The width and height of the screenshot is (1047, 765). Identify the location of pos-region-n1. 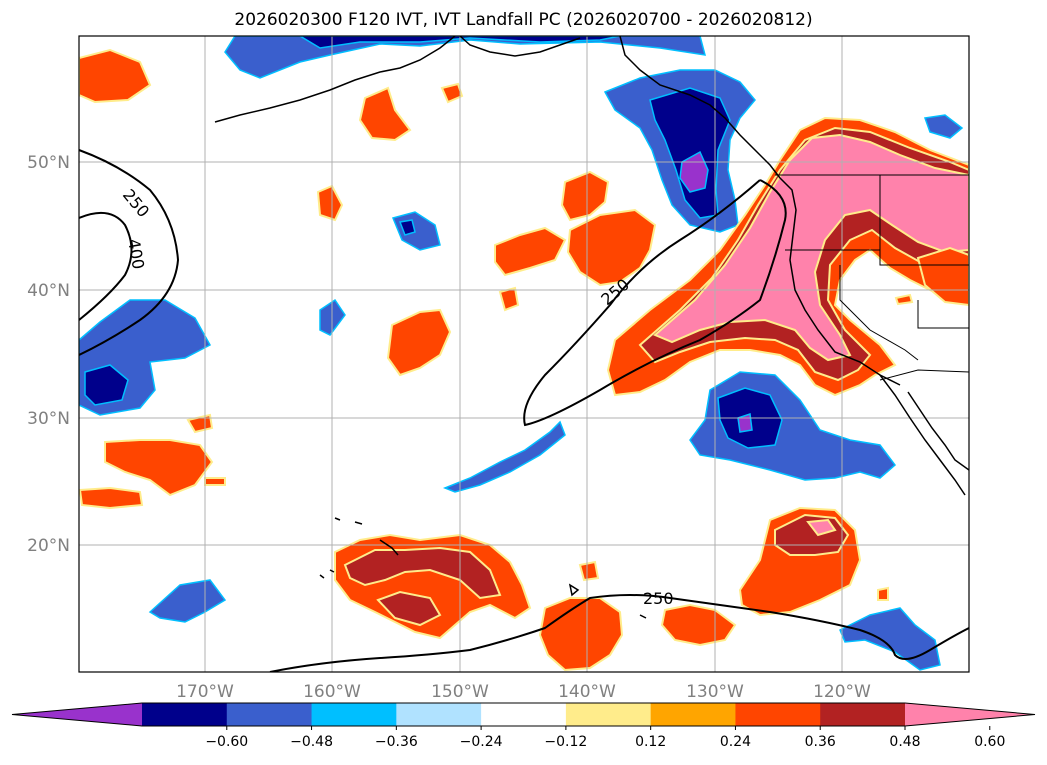
(385, 114).